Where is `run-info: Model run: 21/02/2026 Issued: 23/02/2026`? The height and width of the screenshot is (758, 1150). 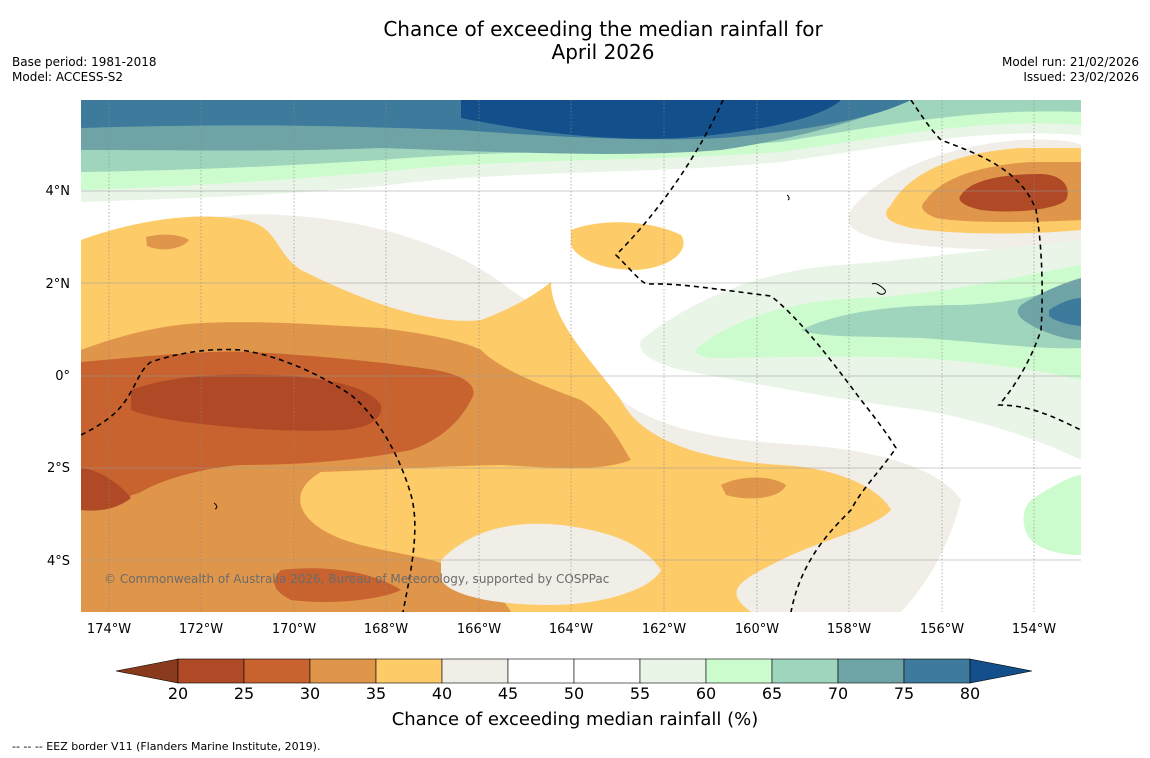
run-info: Model run: 21/02/2026 Issued: 23/02/2026 is located at coordinates (1070, 70).